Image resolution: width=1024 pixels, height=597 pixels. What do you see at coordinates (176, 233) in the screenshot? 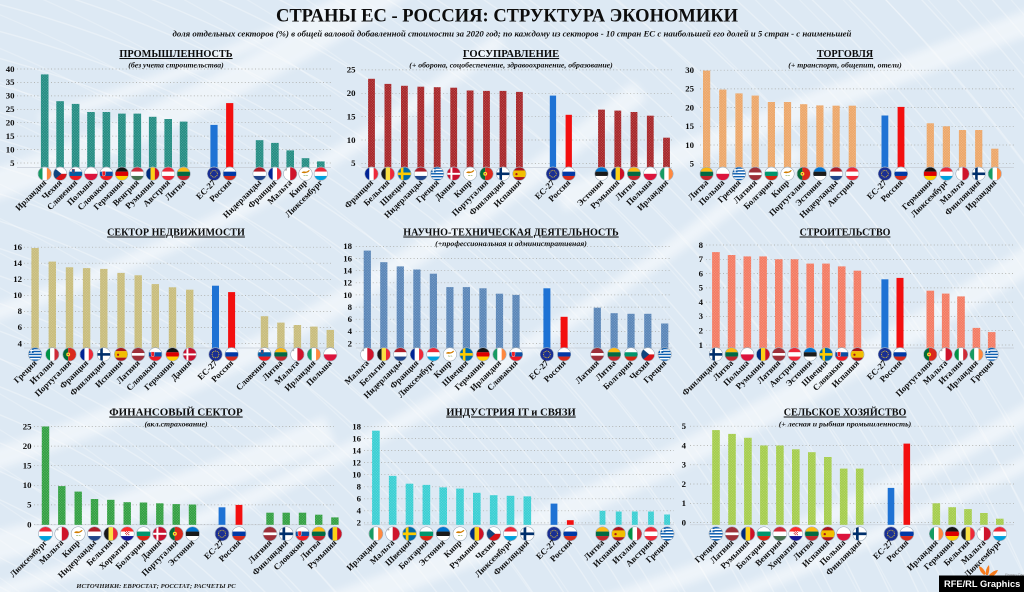
I see `svg-text: СЕКТОР НЕДВИЖИМОСТИ` at bounding box center [176, 233].